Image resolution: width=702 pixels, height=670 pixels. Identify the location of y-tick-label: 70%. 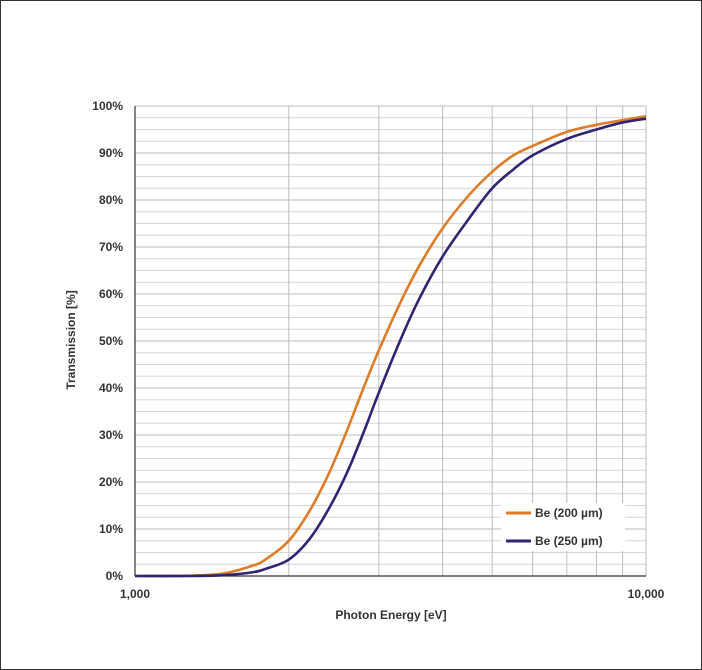
(111, 247).